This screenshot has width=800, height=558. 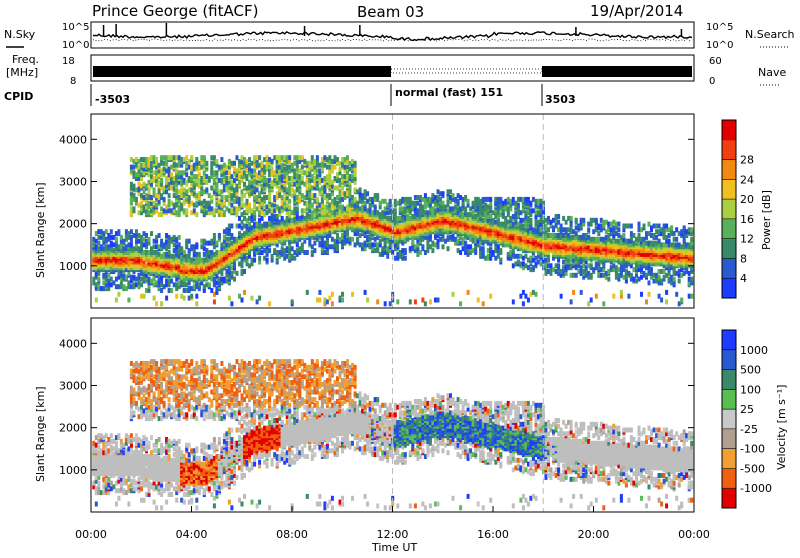 What do you see at coordinates (719, 45) in the screenshot?
I see `nsearch-tick-bottom: 10^0` at bounding box center [719, 45].